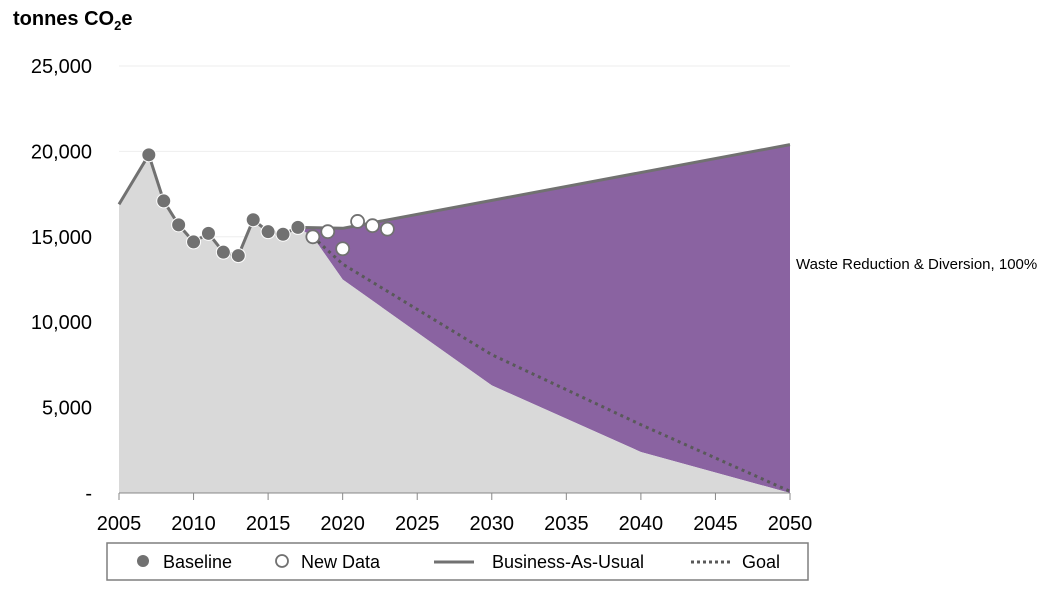  What do you see at coordinates (268, 232) in the screenshot?
I see `baseline-point-2015` at bounding box center [268, 232].